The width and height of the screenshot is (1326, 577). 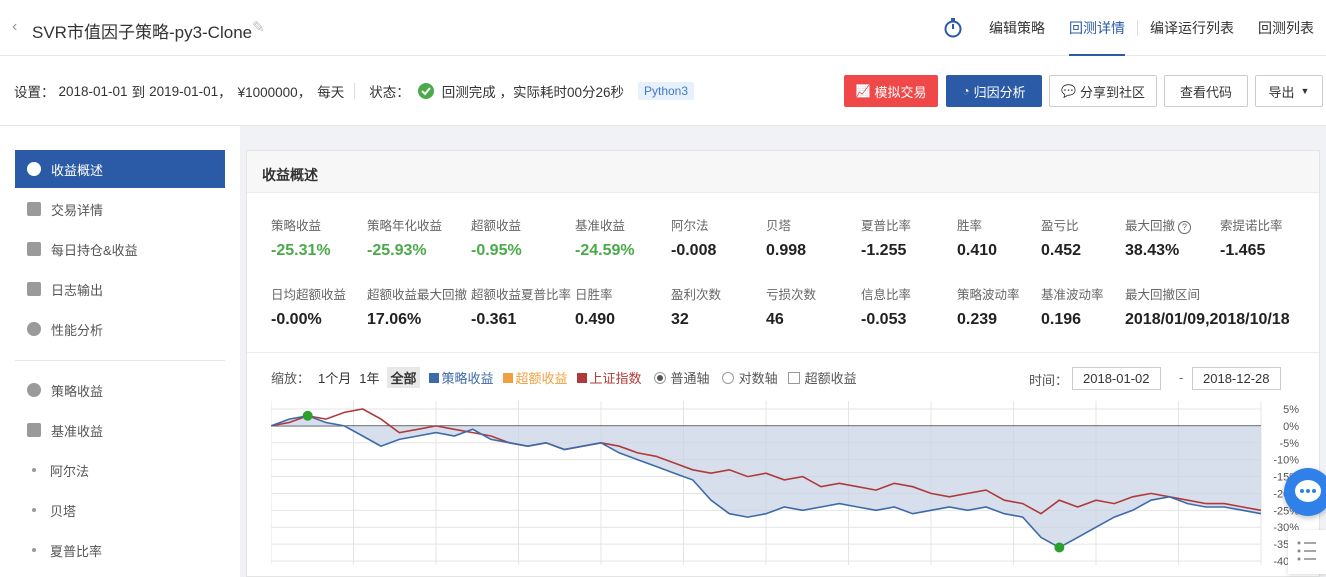 What do you see at coordinates (1059, 547) in the screenshot?
I see `drawdown-end-marker` at bounding box center [1059, 547].